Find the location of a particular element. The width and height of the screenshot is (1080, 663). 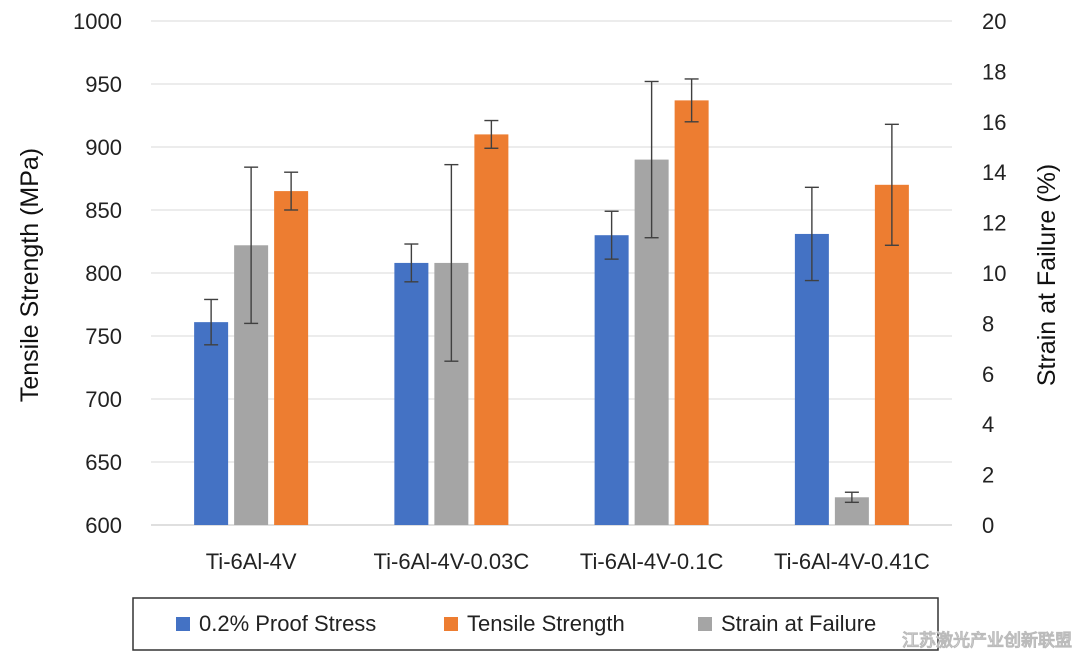

y2-tick-label: 20 is located at coordinates (994, 21).